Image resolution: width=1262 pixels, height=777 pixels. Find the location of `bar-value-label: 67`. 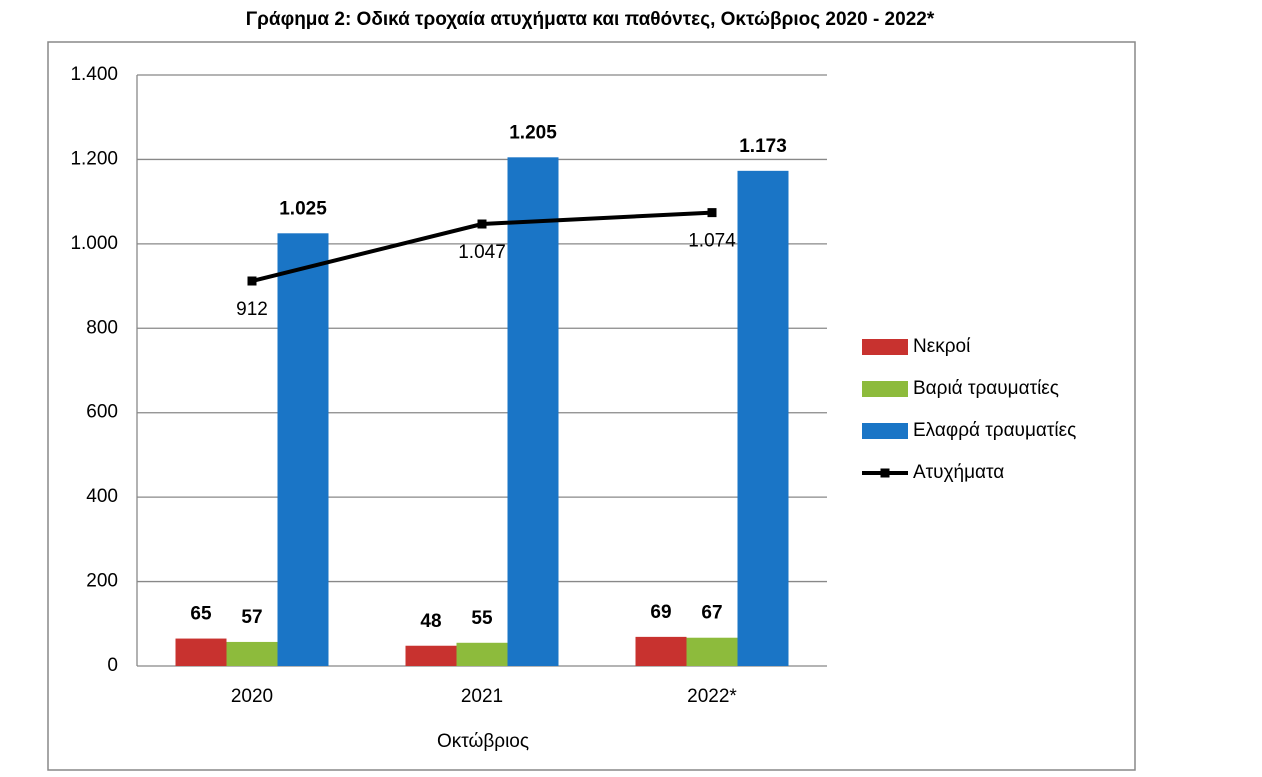

bar-value-label: 67 is located at coordinates (711, 613).